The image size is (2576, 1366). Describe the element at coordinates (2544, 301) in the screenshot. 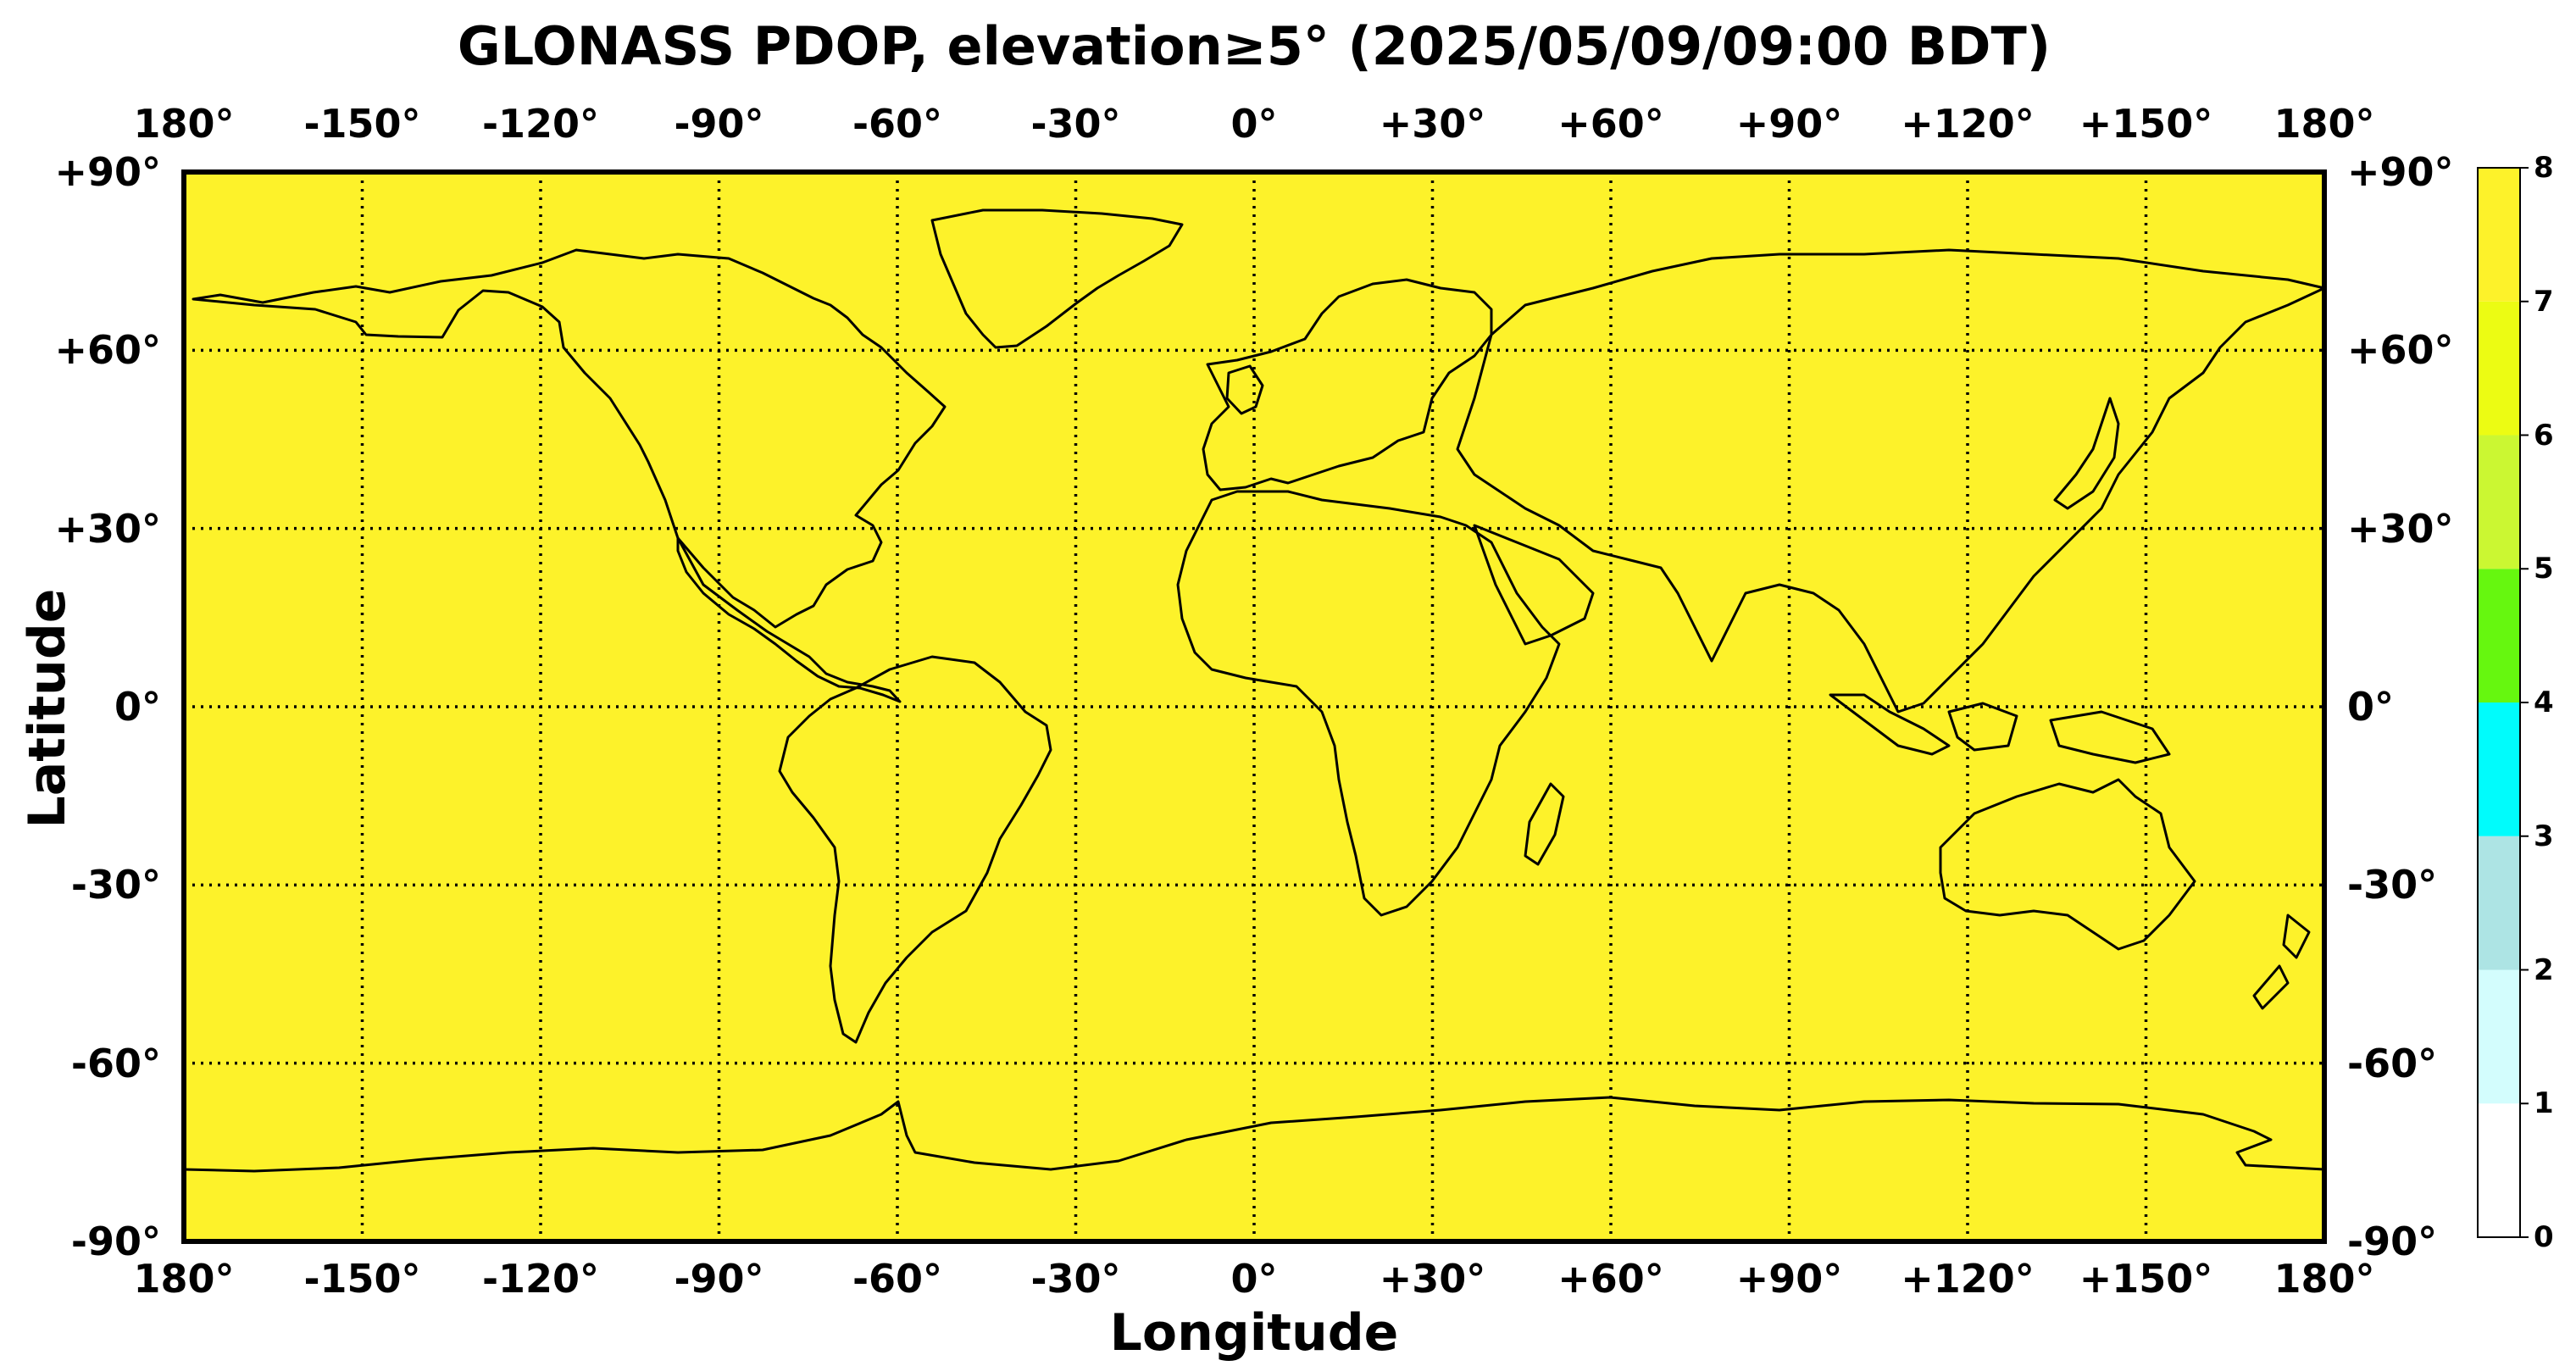

I see `colorbar-tick-label: 7` at that location.